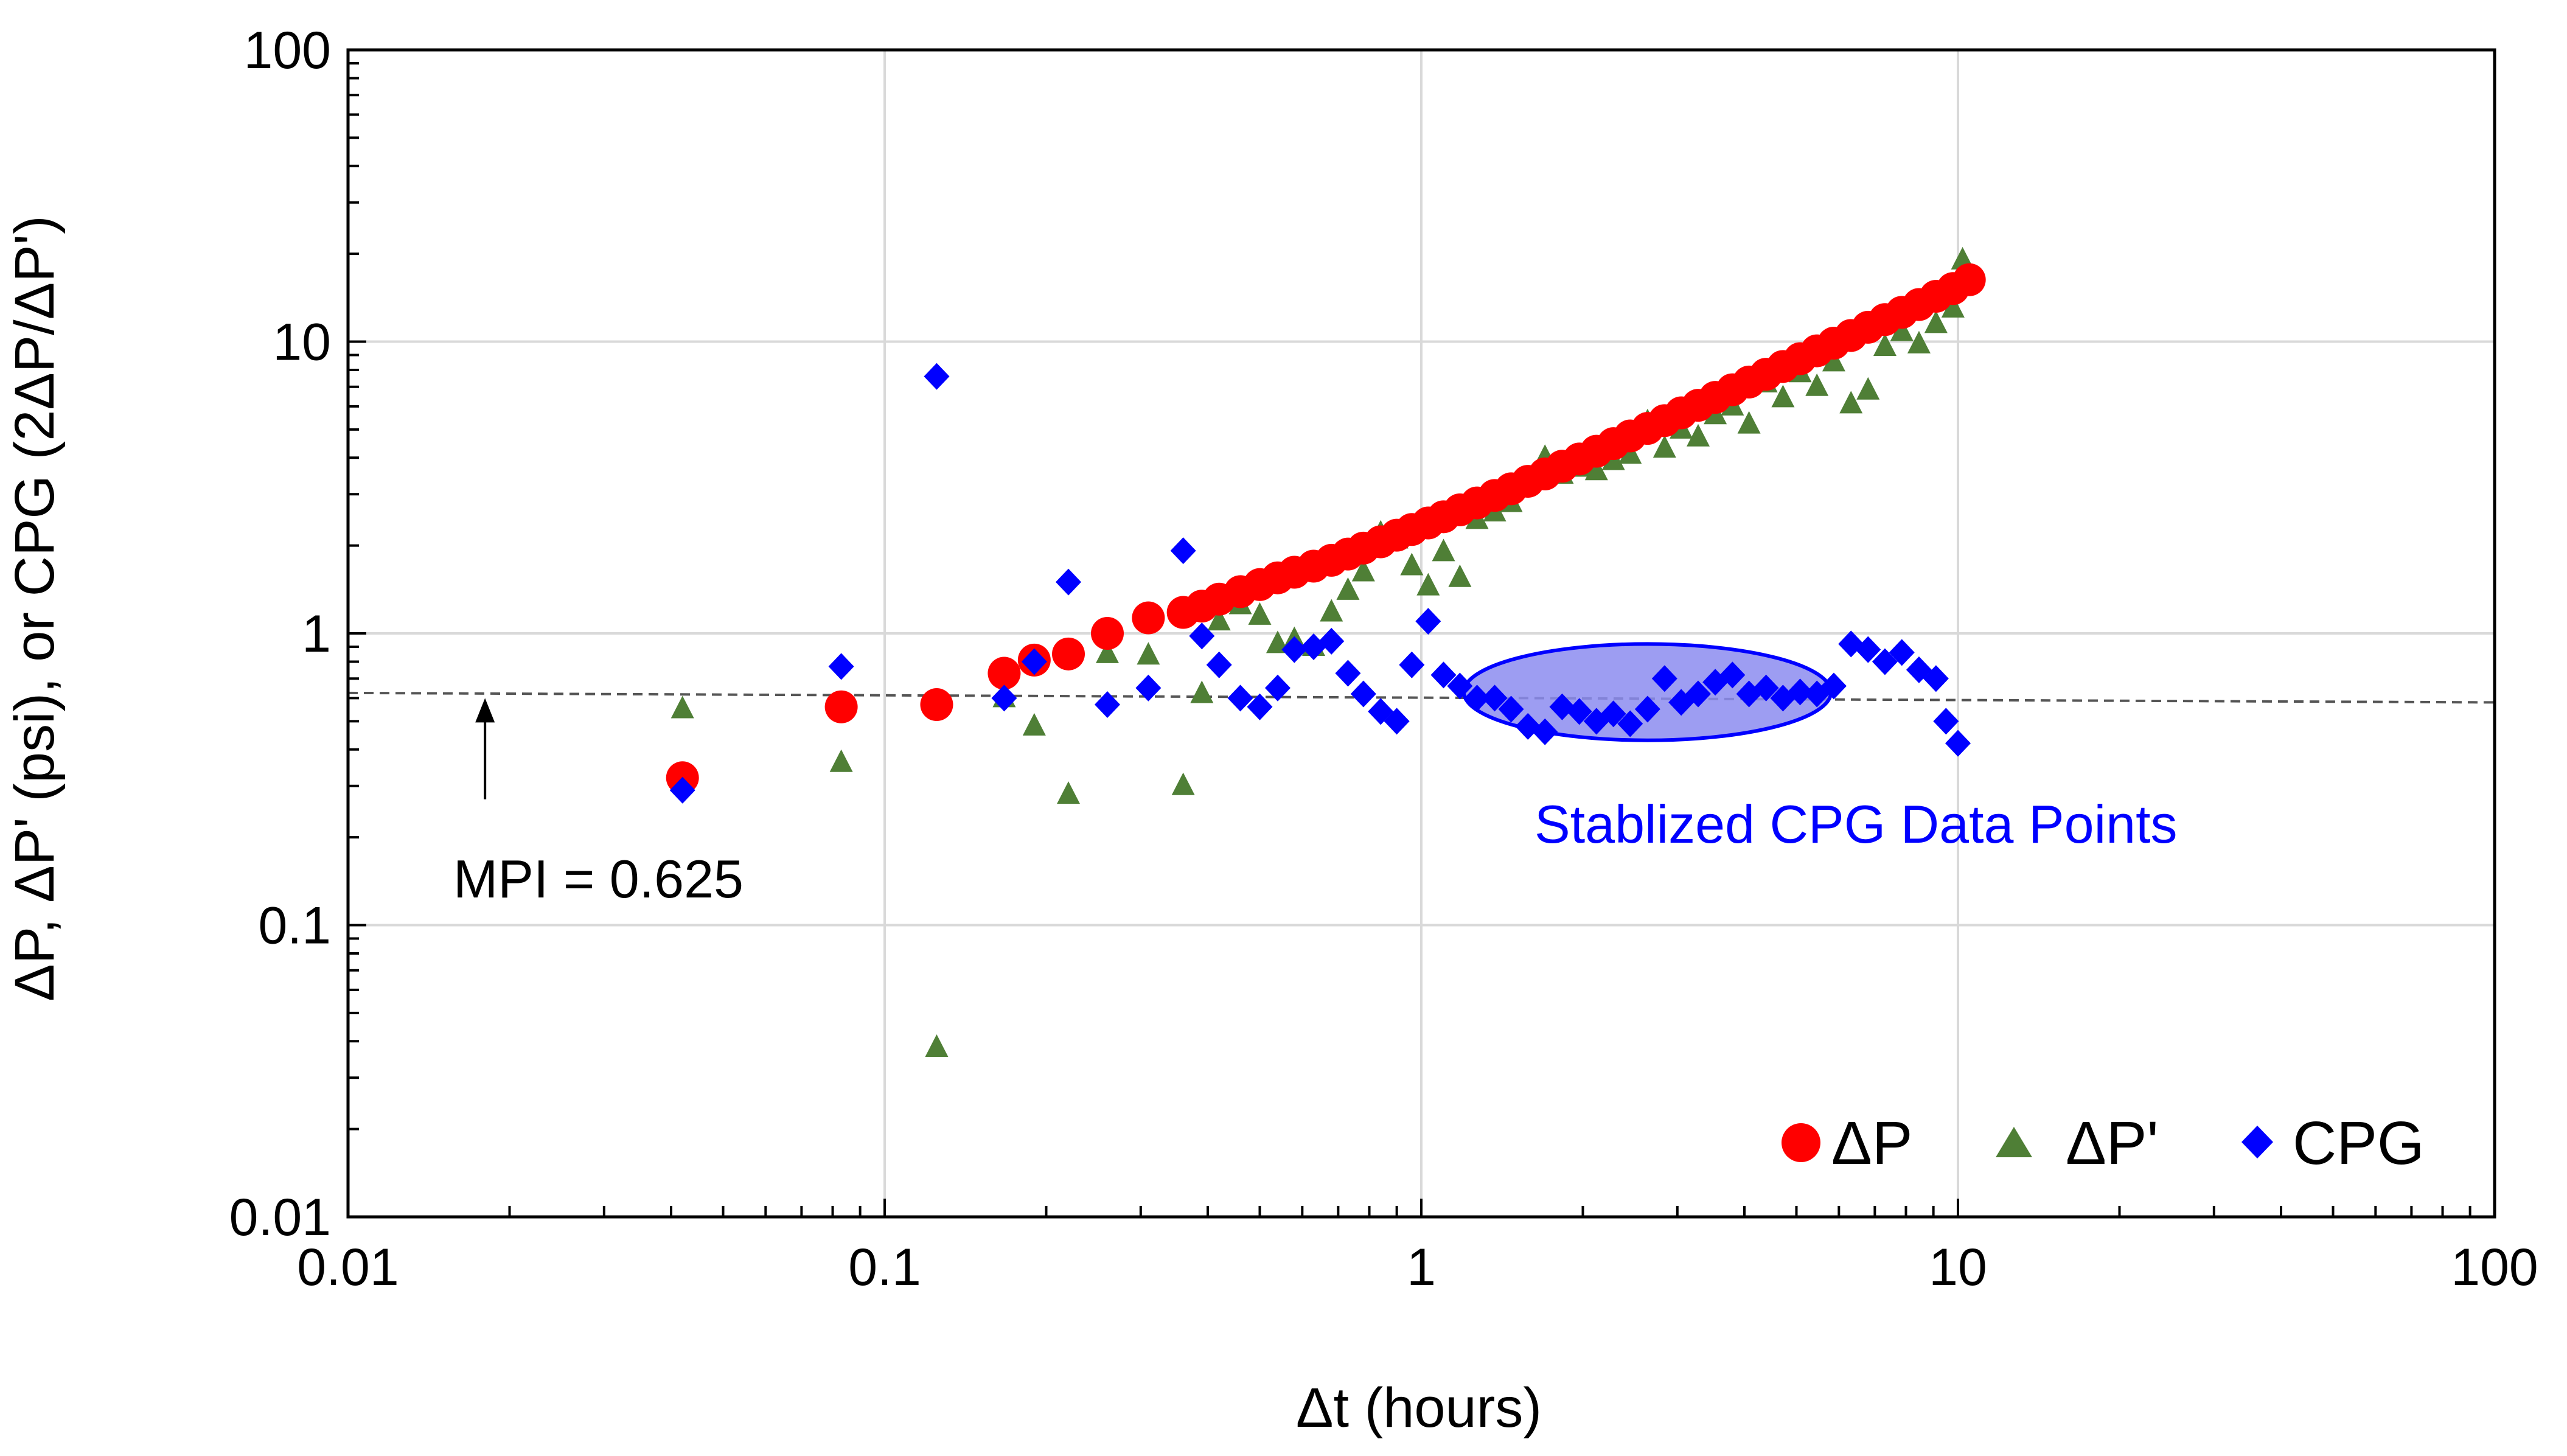 The image size is (2567, 1456). What do you see at coordinates (288, 50) in the screenshot?
I see `y-tick-label: 100` at bounding box center [288, 50].